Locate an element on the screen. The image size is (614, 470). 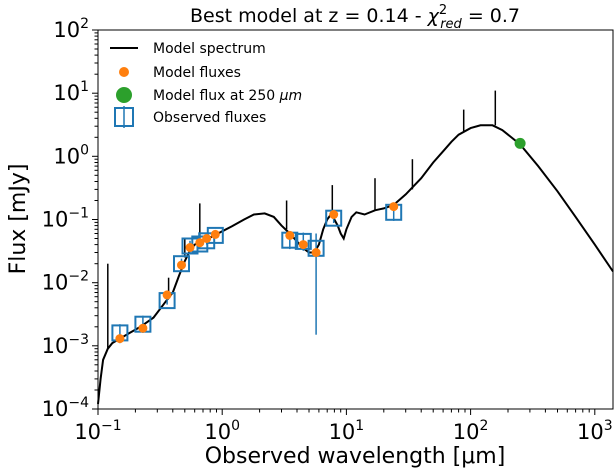
title-sup: 2 is located at coordinates (443, 10).